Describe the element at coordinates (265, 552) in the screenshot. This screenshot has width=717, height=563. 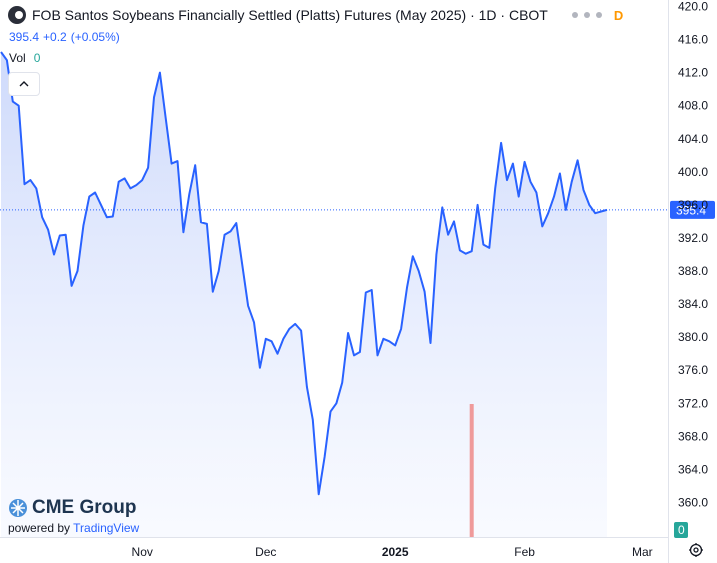
I see `x-tick-label: Dec` at that location.